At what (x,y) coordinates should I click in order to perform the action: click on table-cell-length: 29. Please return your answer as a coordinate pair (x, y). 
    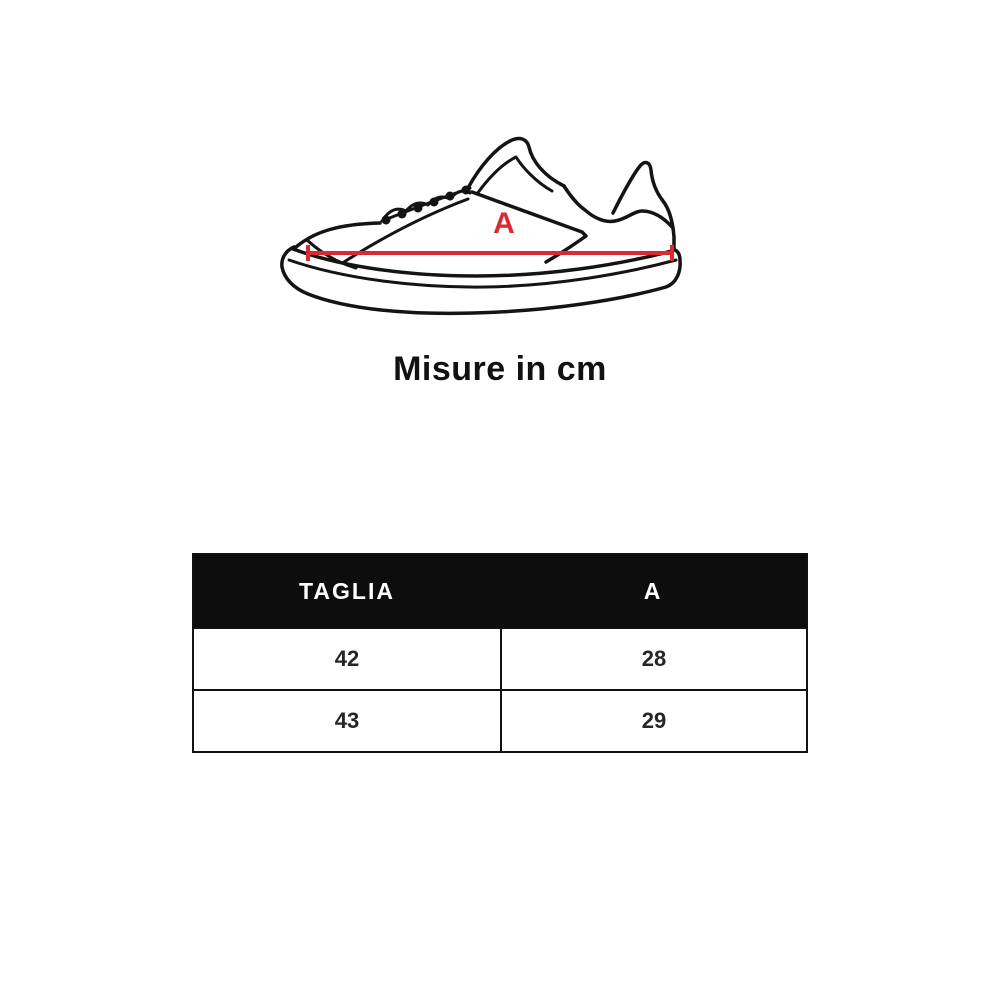
    Looking at the image, I should click on (653, 721).